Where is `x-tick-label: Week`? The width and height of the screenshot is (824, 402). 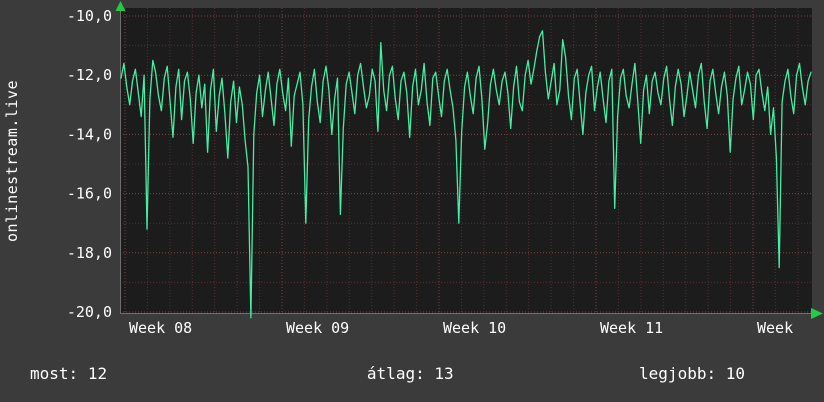
x-tick-label: Week is located at coordinates (775, 328).